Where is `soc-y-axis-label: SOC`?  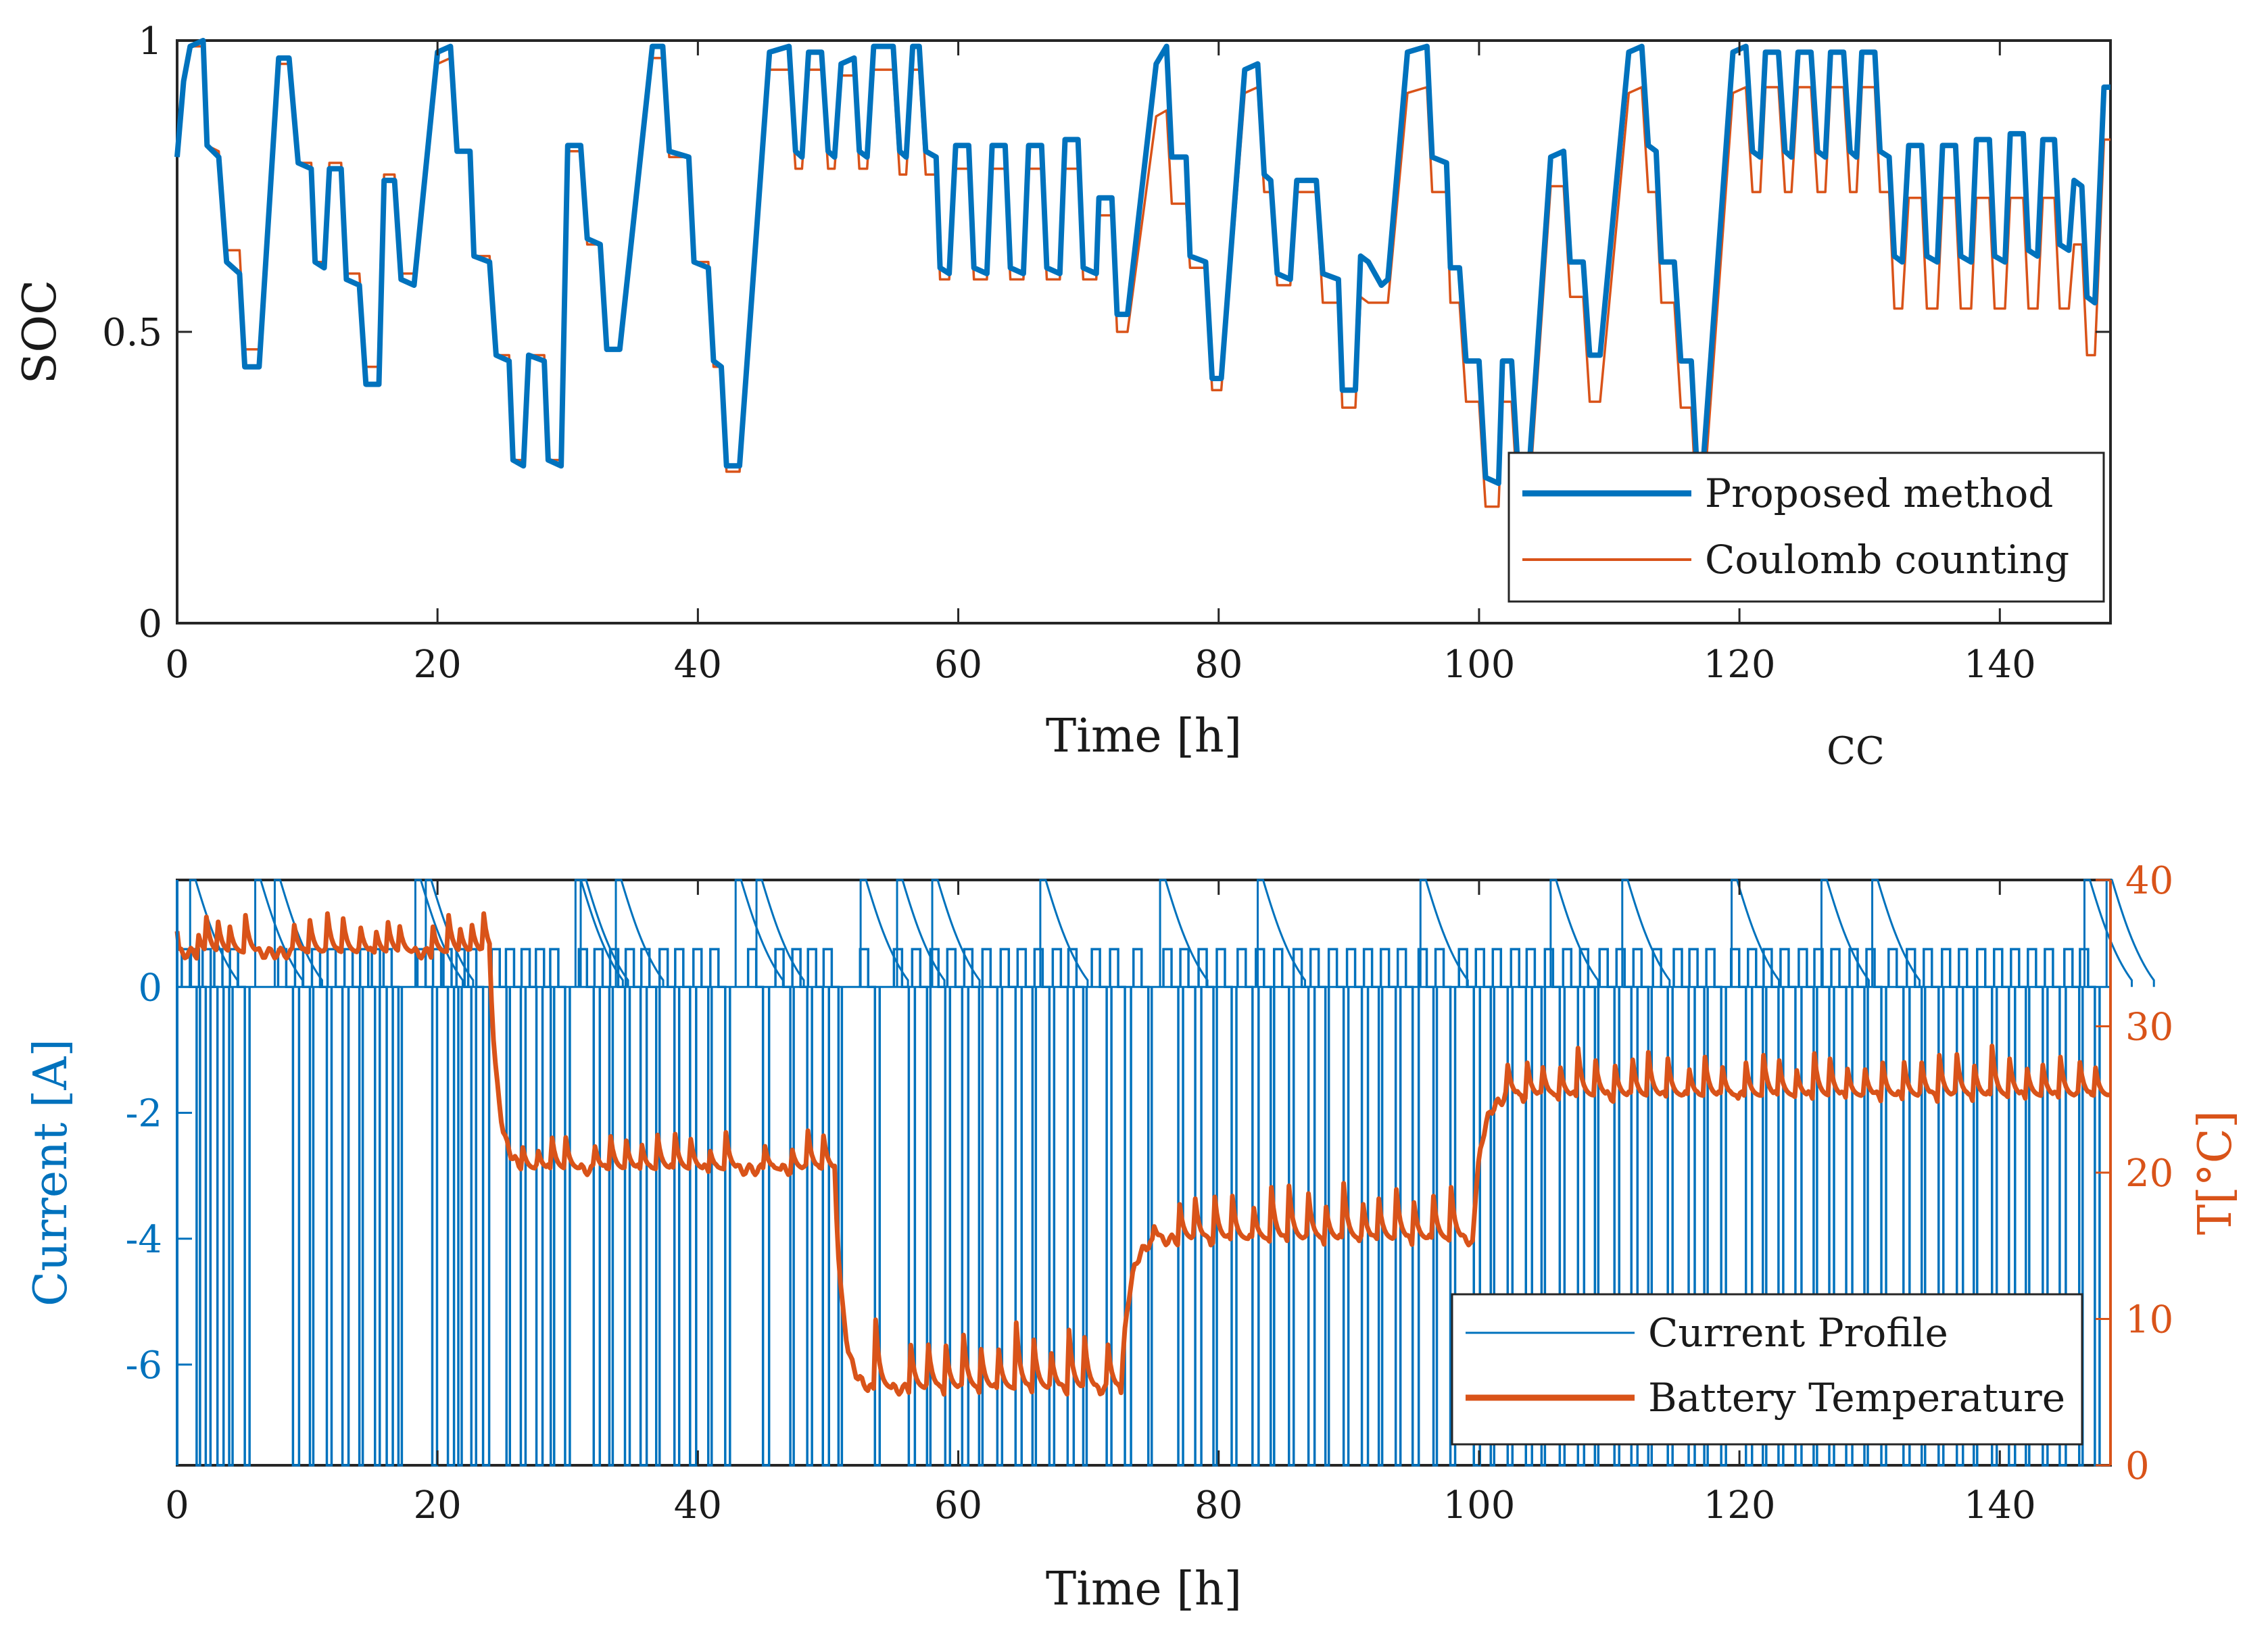
soc-y-axis-label: SOC is located at coordinates (40, 332).